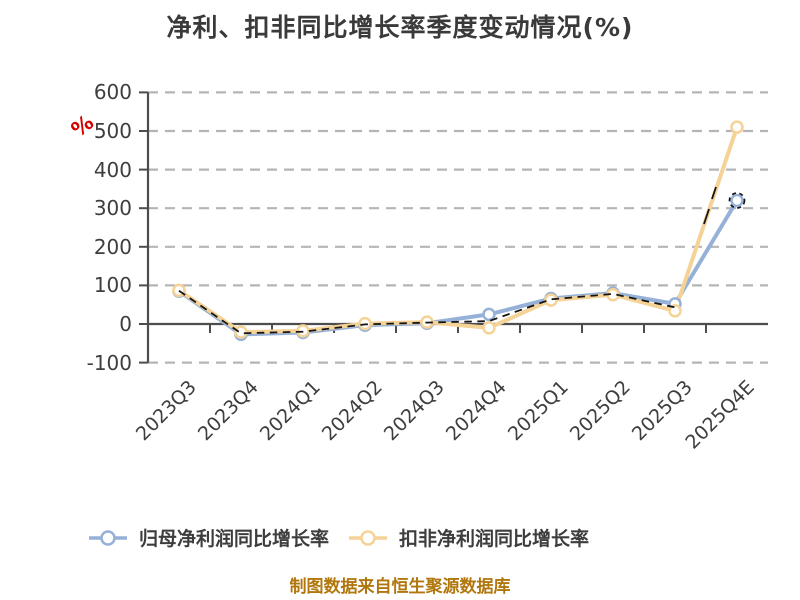 This screenshot has height=600, width=800. I want to click on y-tick-label: 200, so click(112, 247).